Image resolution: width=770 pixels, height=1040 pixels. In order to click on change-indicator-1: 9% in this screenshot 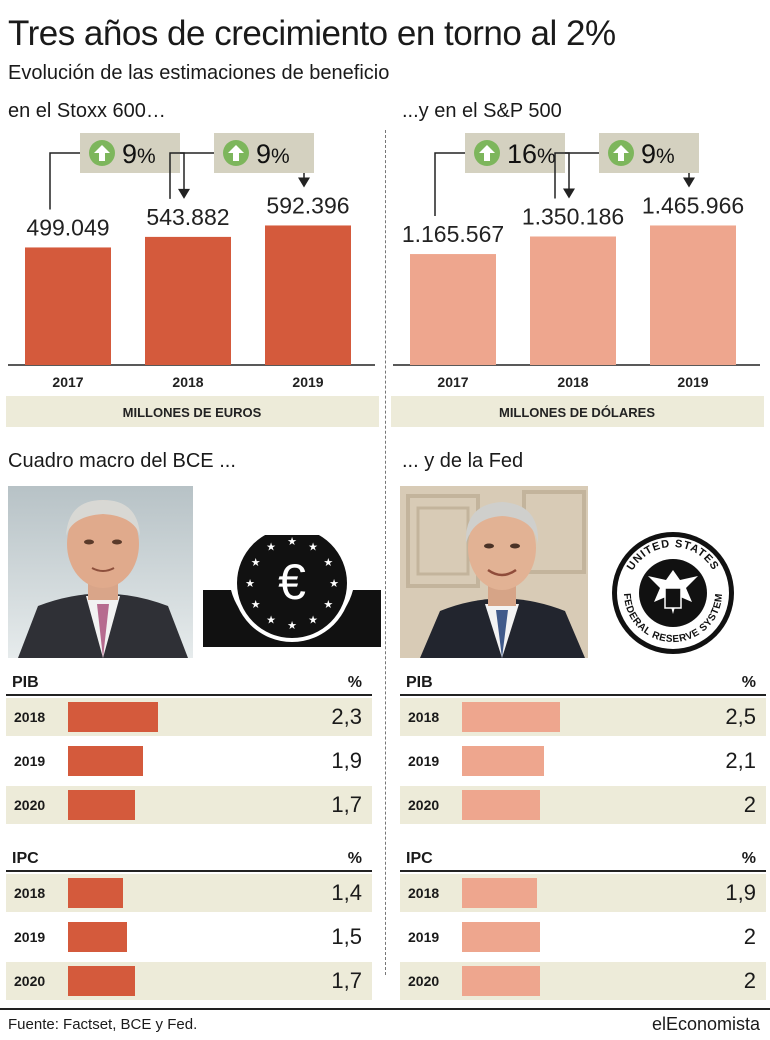, I will do `click(119, 171)`.